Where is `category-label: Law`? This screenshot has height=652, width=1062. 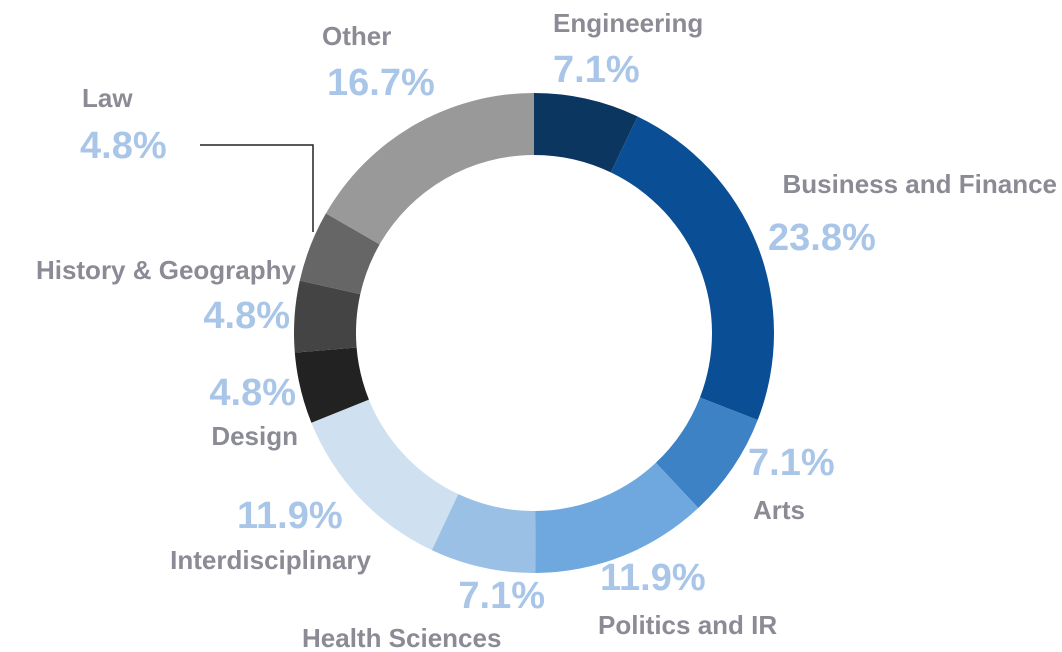 category-label: Law is located at coordinates (107, 98).